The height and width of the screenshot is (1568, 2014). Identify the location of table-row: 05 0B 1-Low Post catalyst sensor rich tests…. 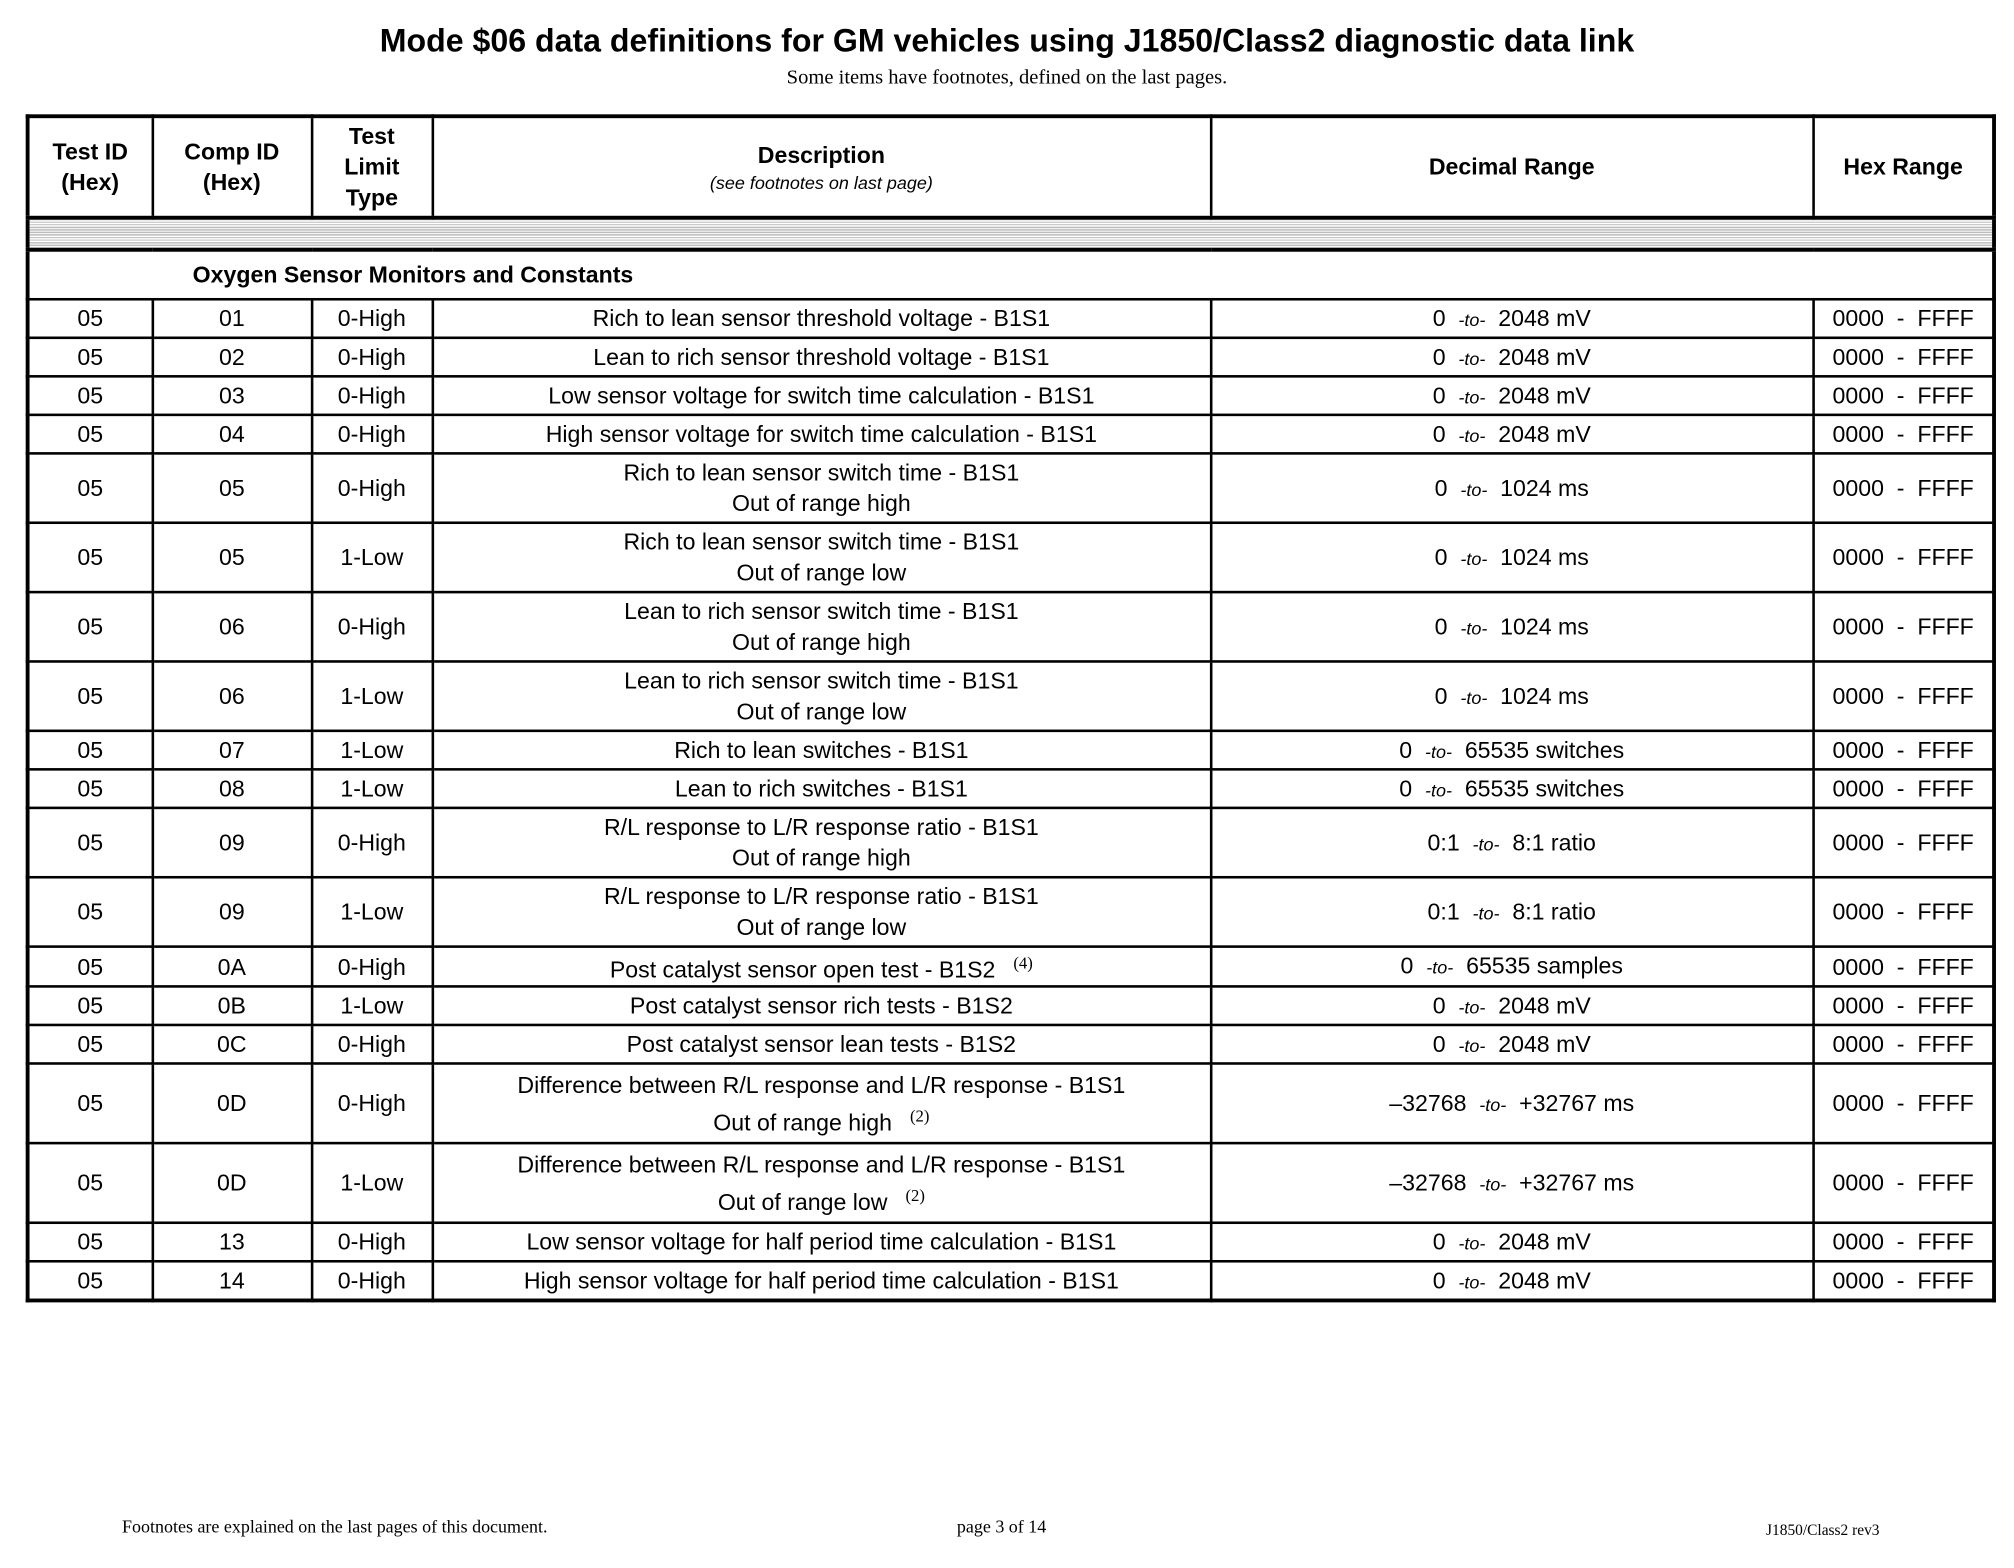
(1011, 1006).